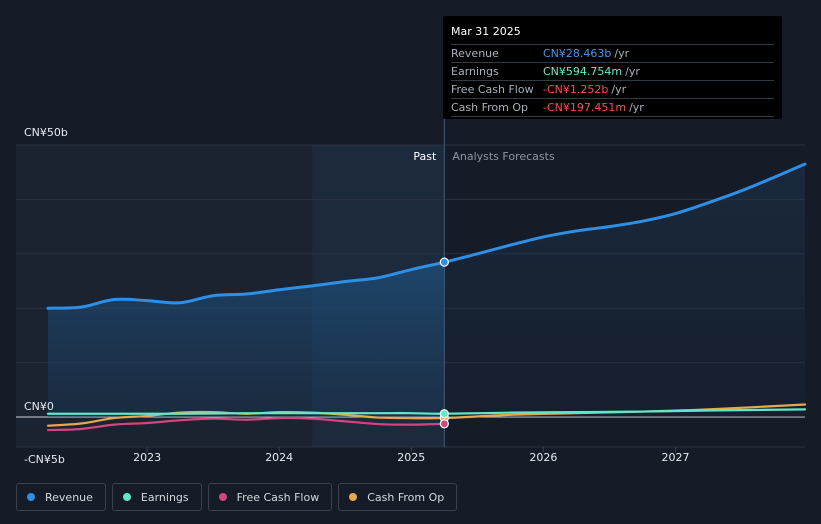 The height and width of the screenshot is (524, 821). I want to click on tooltip-row: Earnings CN¥594.754m/yr, so click(612, 72).